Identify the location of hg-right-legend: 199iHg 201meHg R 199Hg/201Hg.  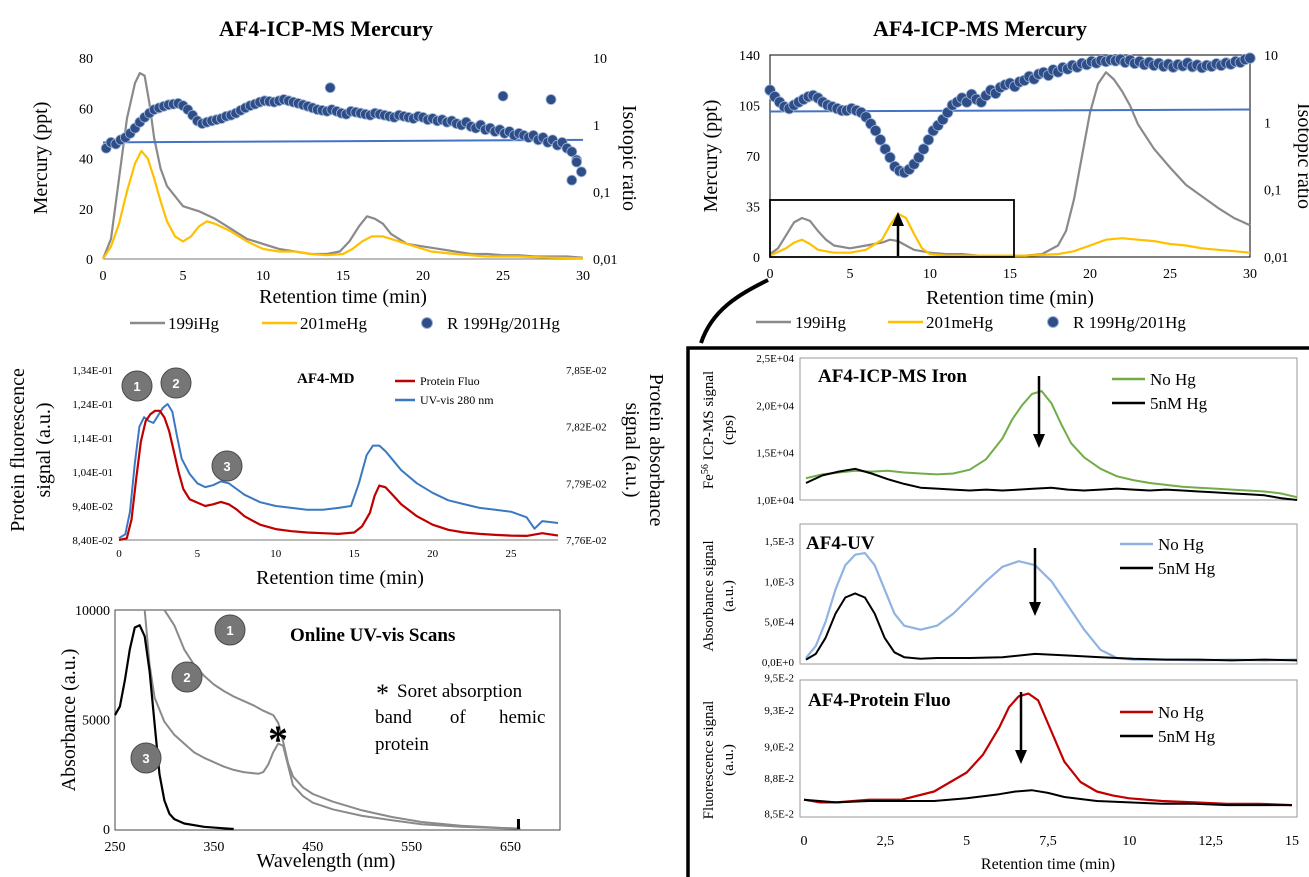
(971, 322).